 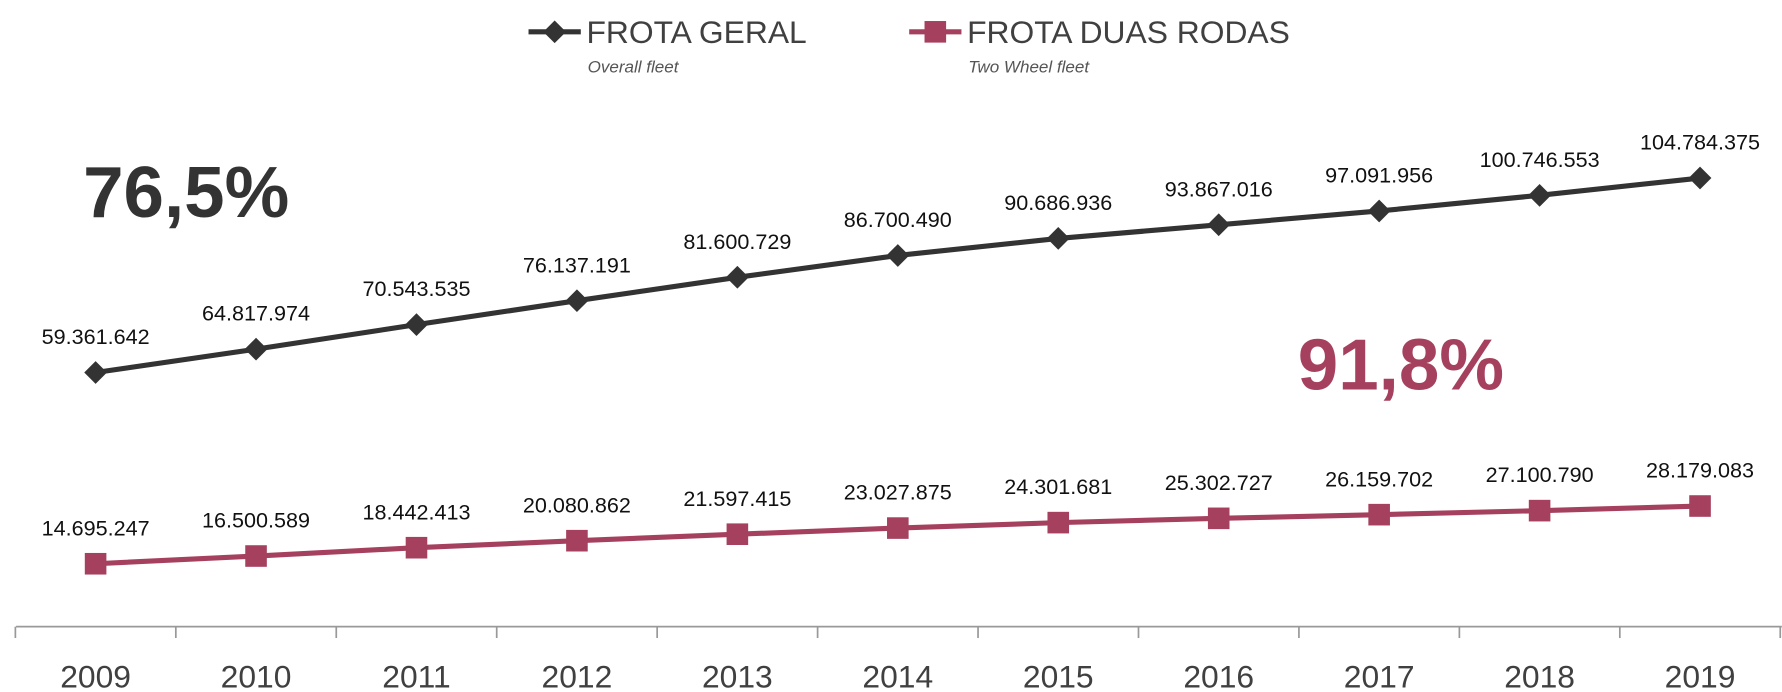 I want to click on x-tick-label: 2014, so click(x=897, y=675).